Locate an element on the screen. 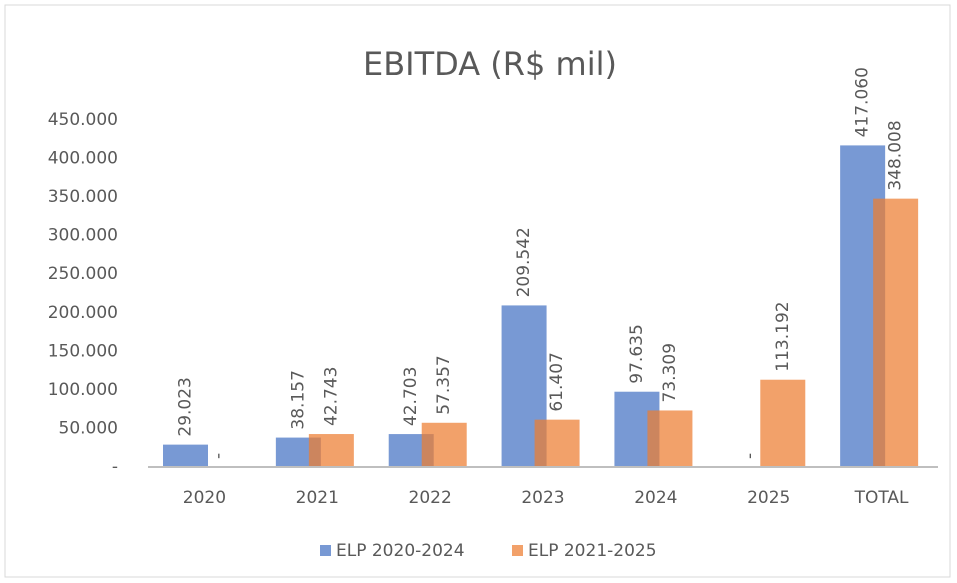 The width and height of the screenshot is (957, 583). x-tick-label: TOTAL is located at coordinates (881, 498).